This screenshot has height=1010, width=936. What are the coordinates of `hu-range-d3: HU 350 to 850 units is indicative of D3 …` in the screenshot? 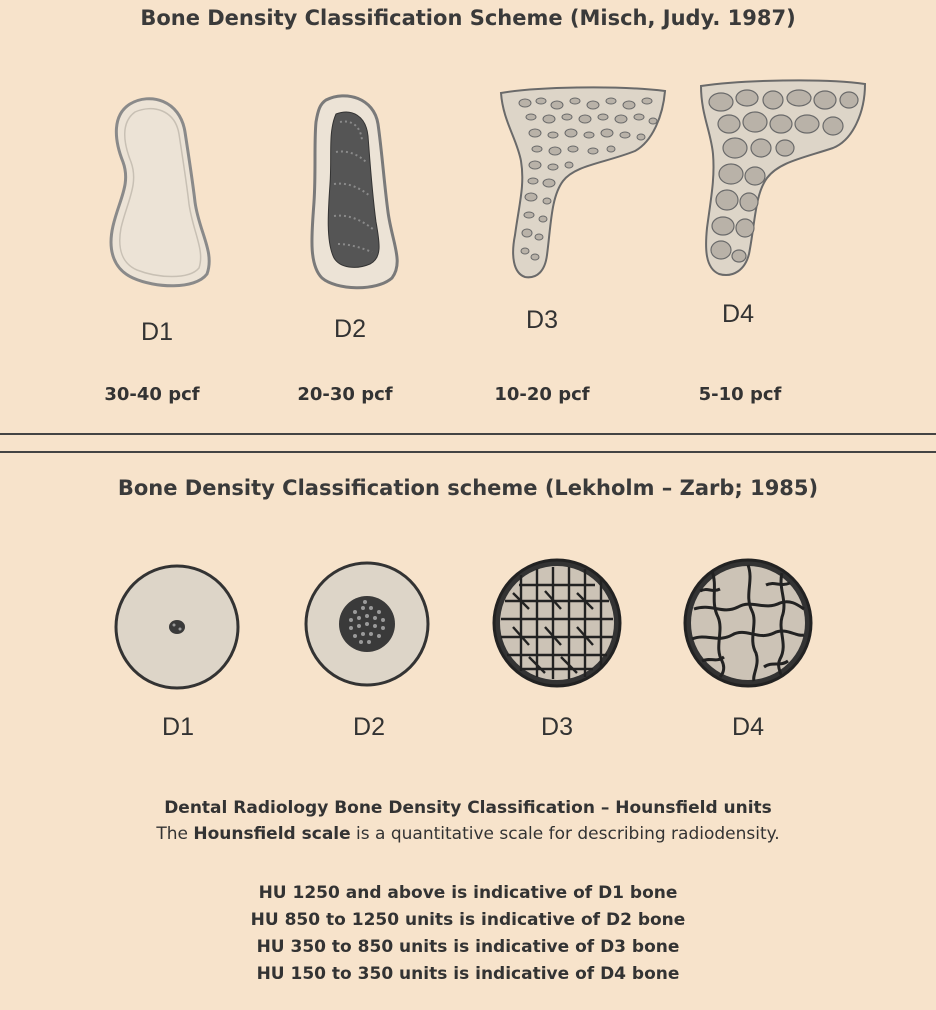 It's located at (468, 947).